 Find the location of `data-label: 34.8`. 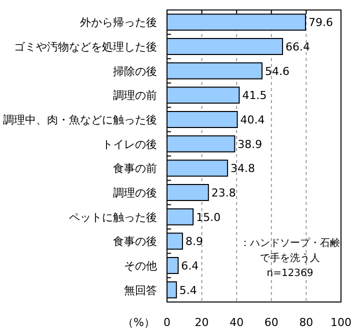

data-label: 34.8 is located at coordinates (243, 169).